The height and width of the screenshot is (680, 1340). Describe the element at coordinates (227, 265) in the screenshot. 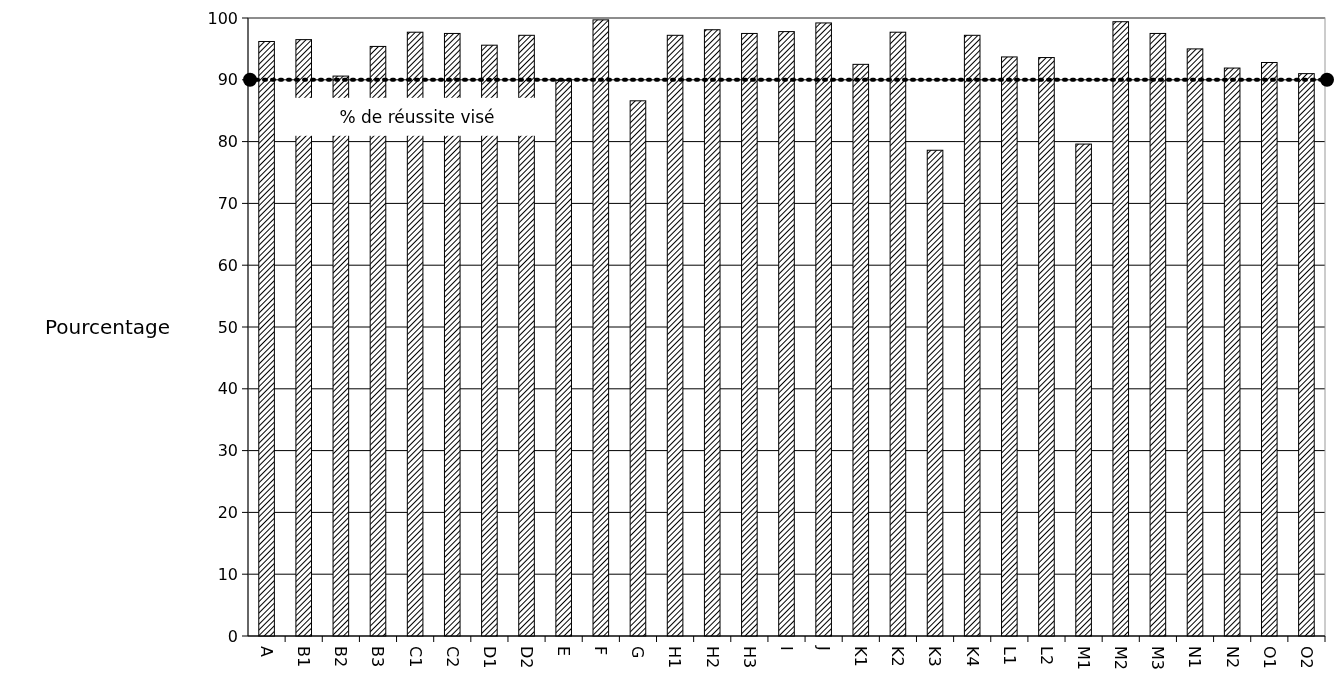

I see `y-tick-label: 60` at that location.